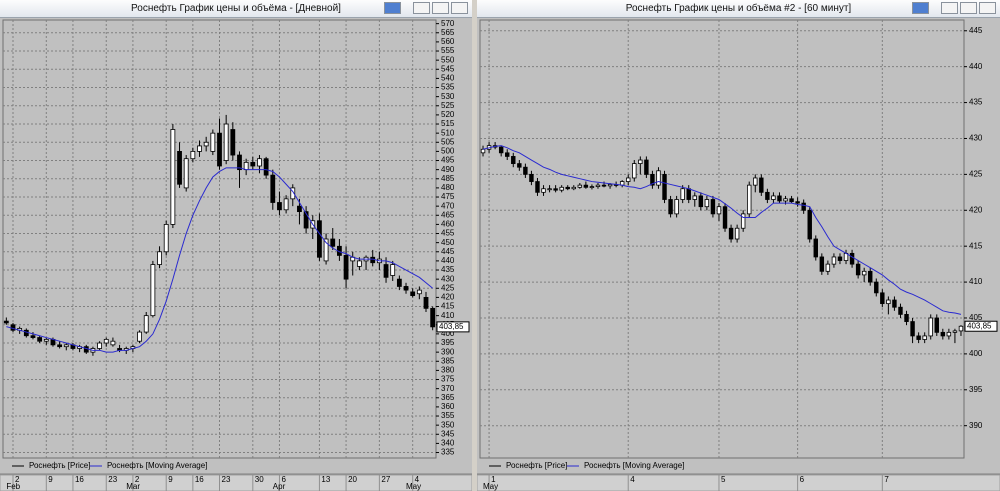 The image size is (1000, 491). Describe the element at coordinates (448, 123) in the screenshot. I see `y-tick-label: 515` at that location.